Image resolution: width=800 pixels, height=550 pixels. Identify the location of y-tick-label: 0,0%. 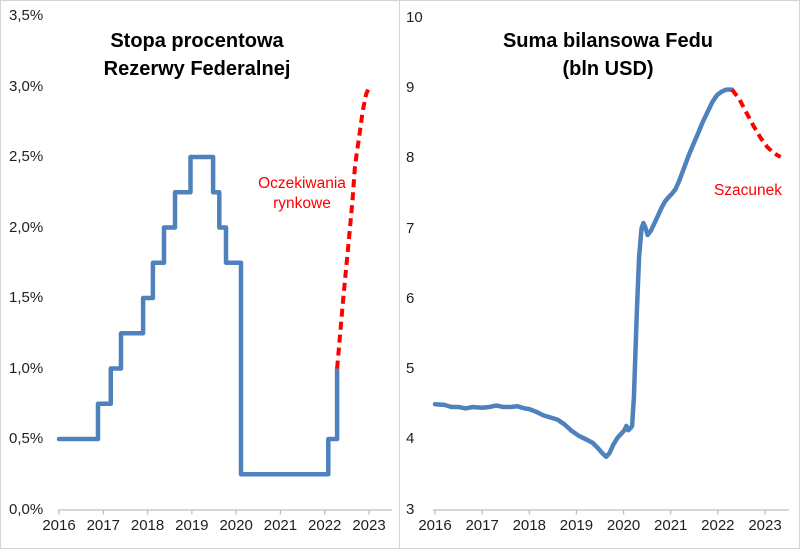
(26, 509).